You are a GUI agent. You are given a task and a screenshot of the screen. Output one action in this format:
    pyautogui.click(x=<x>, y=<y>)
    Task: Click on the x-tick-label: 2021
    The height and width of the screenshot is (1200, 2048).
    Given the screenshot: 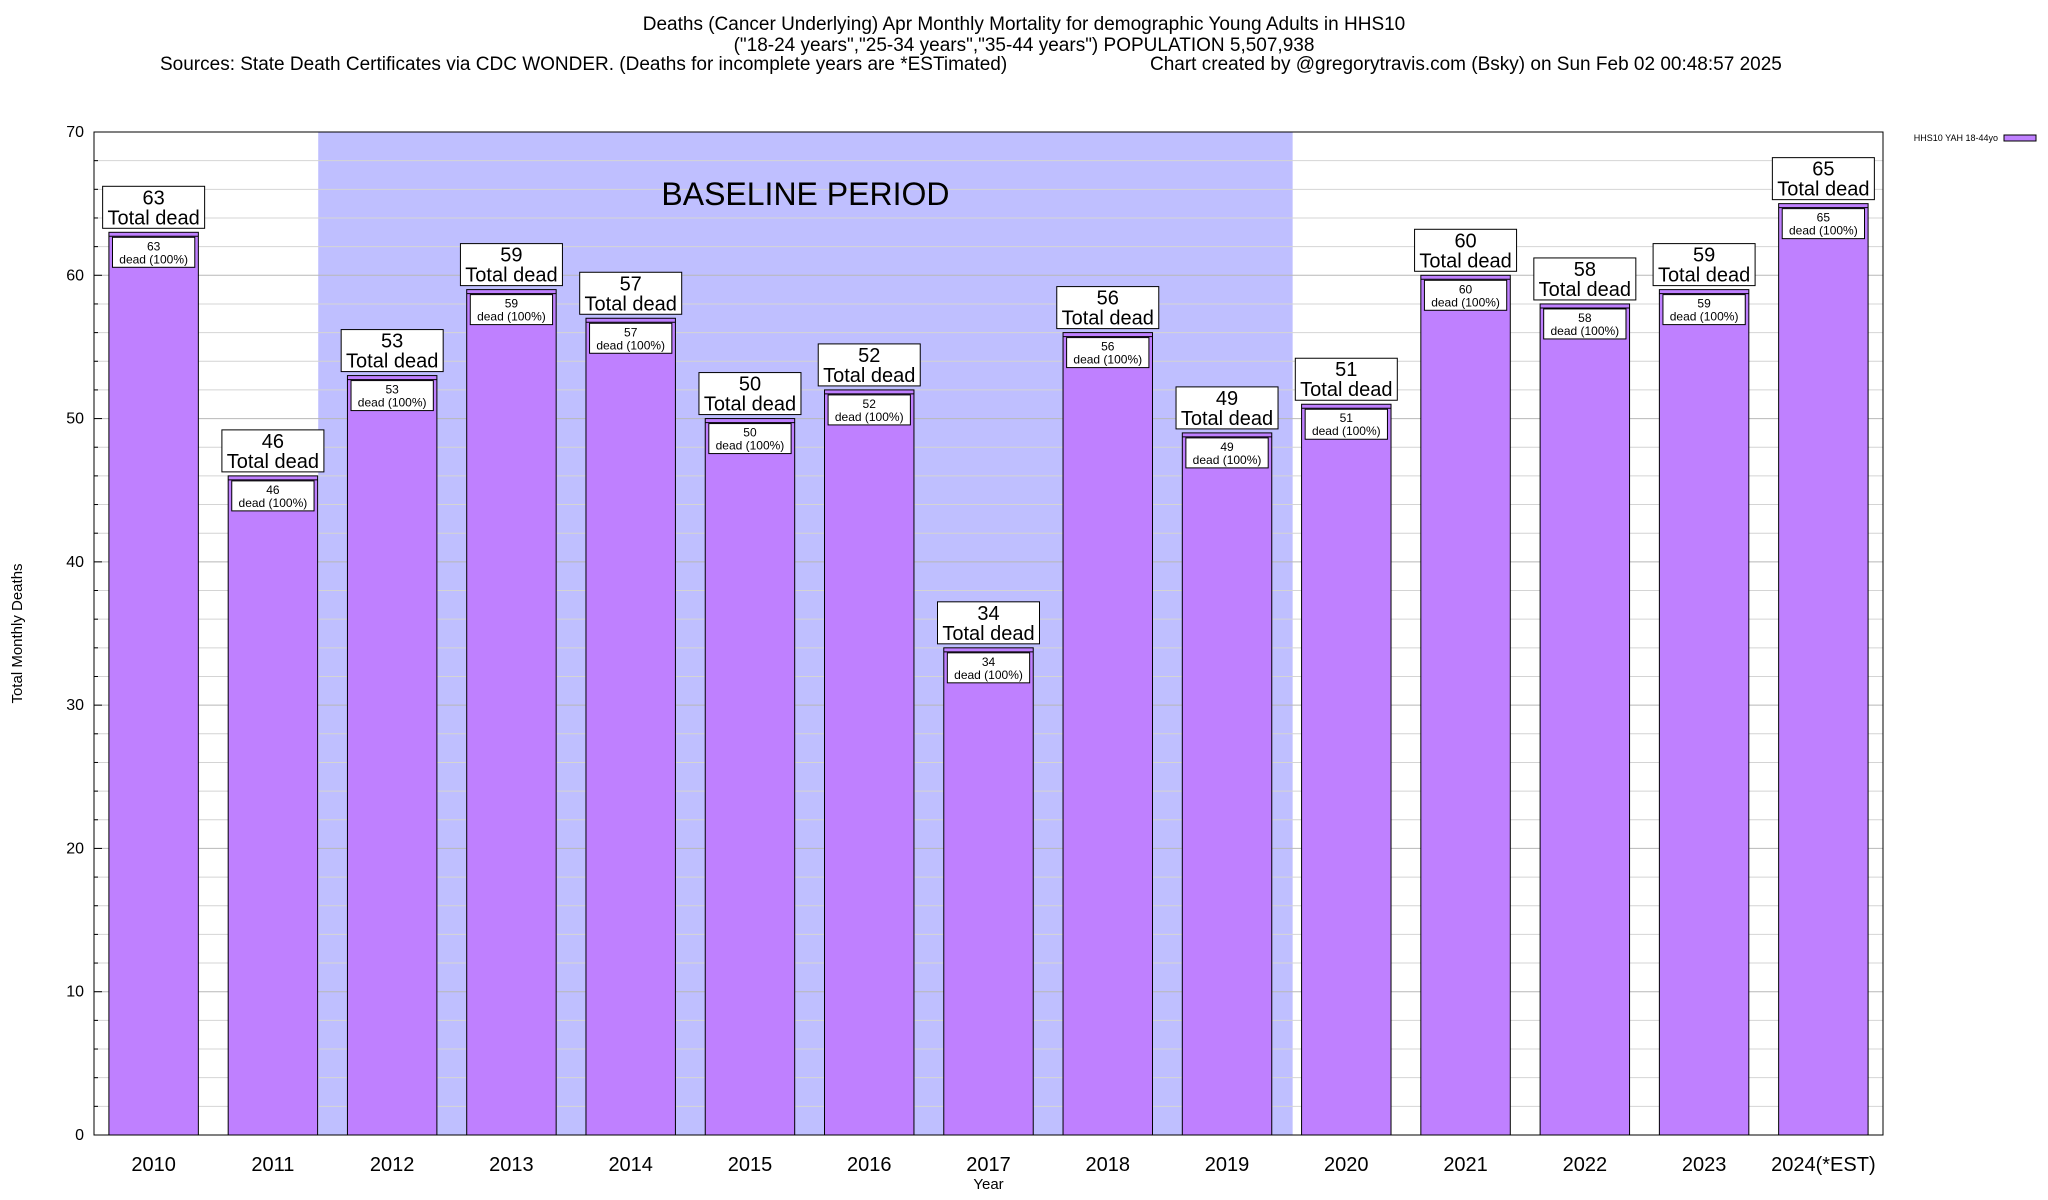 What is the action you would take?
    pyautogui.click(x=1465, y=1165)
    